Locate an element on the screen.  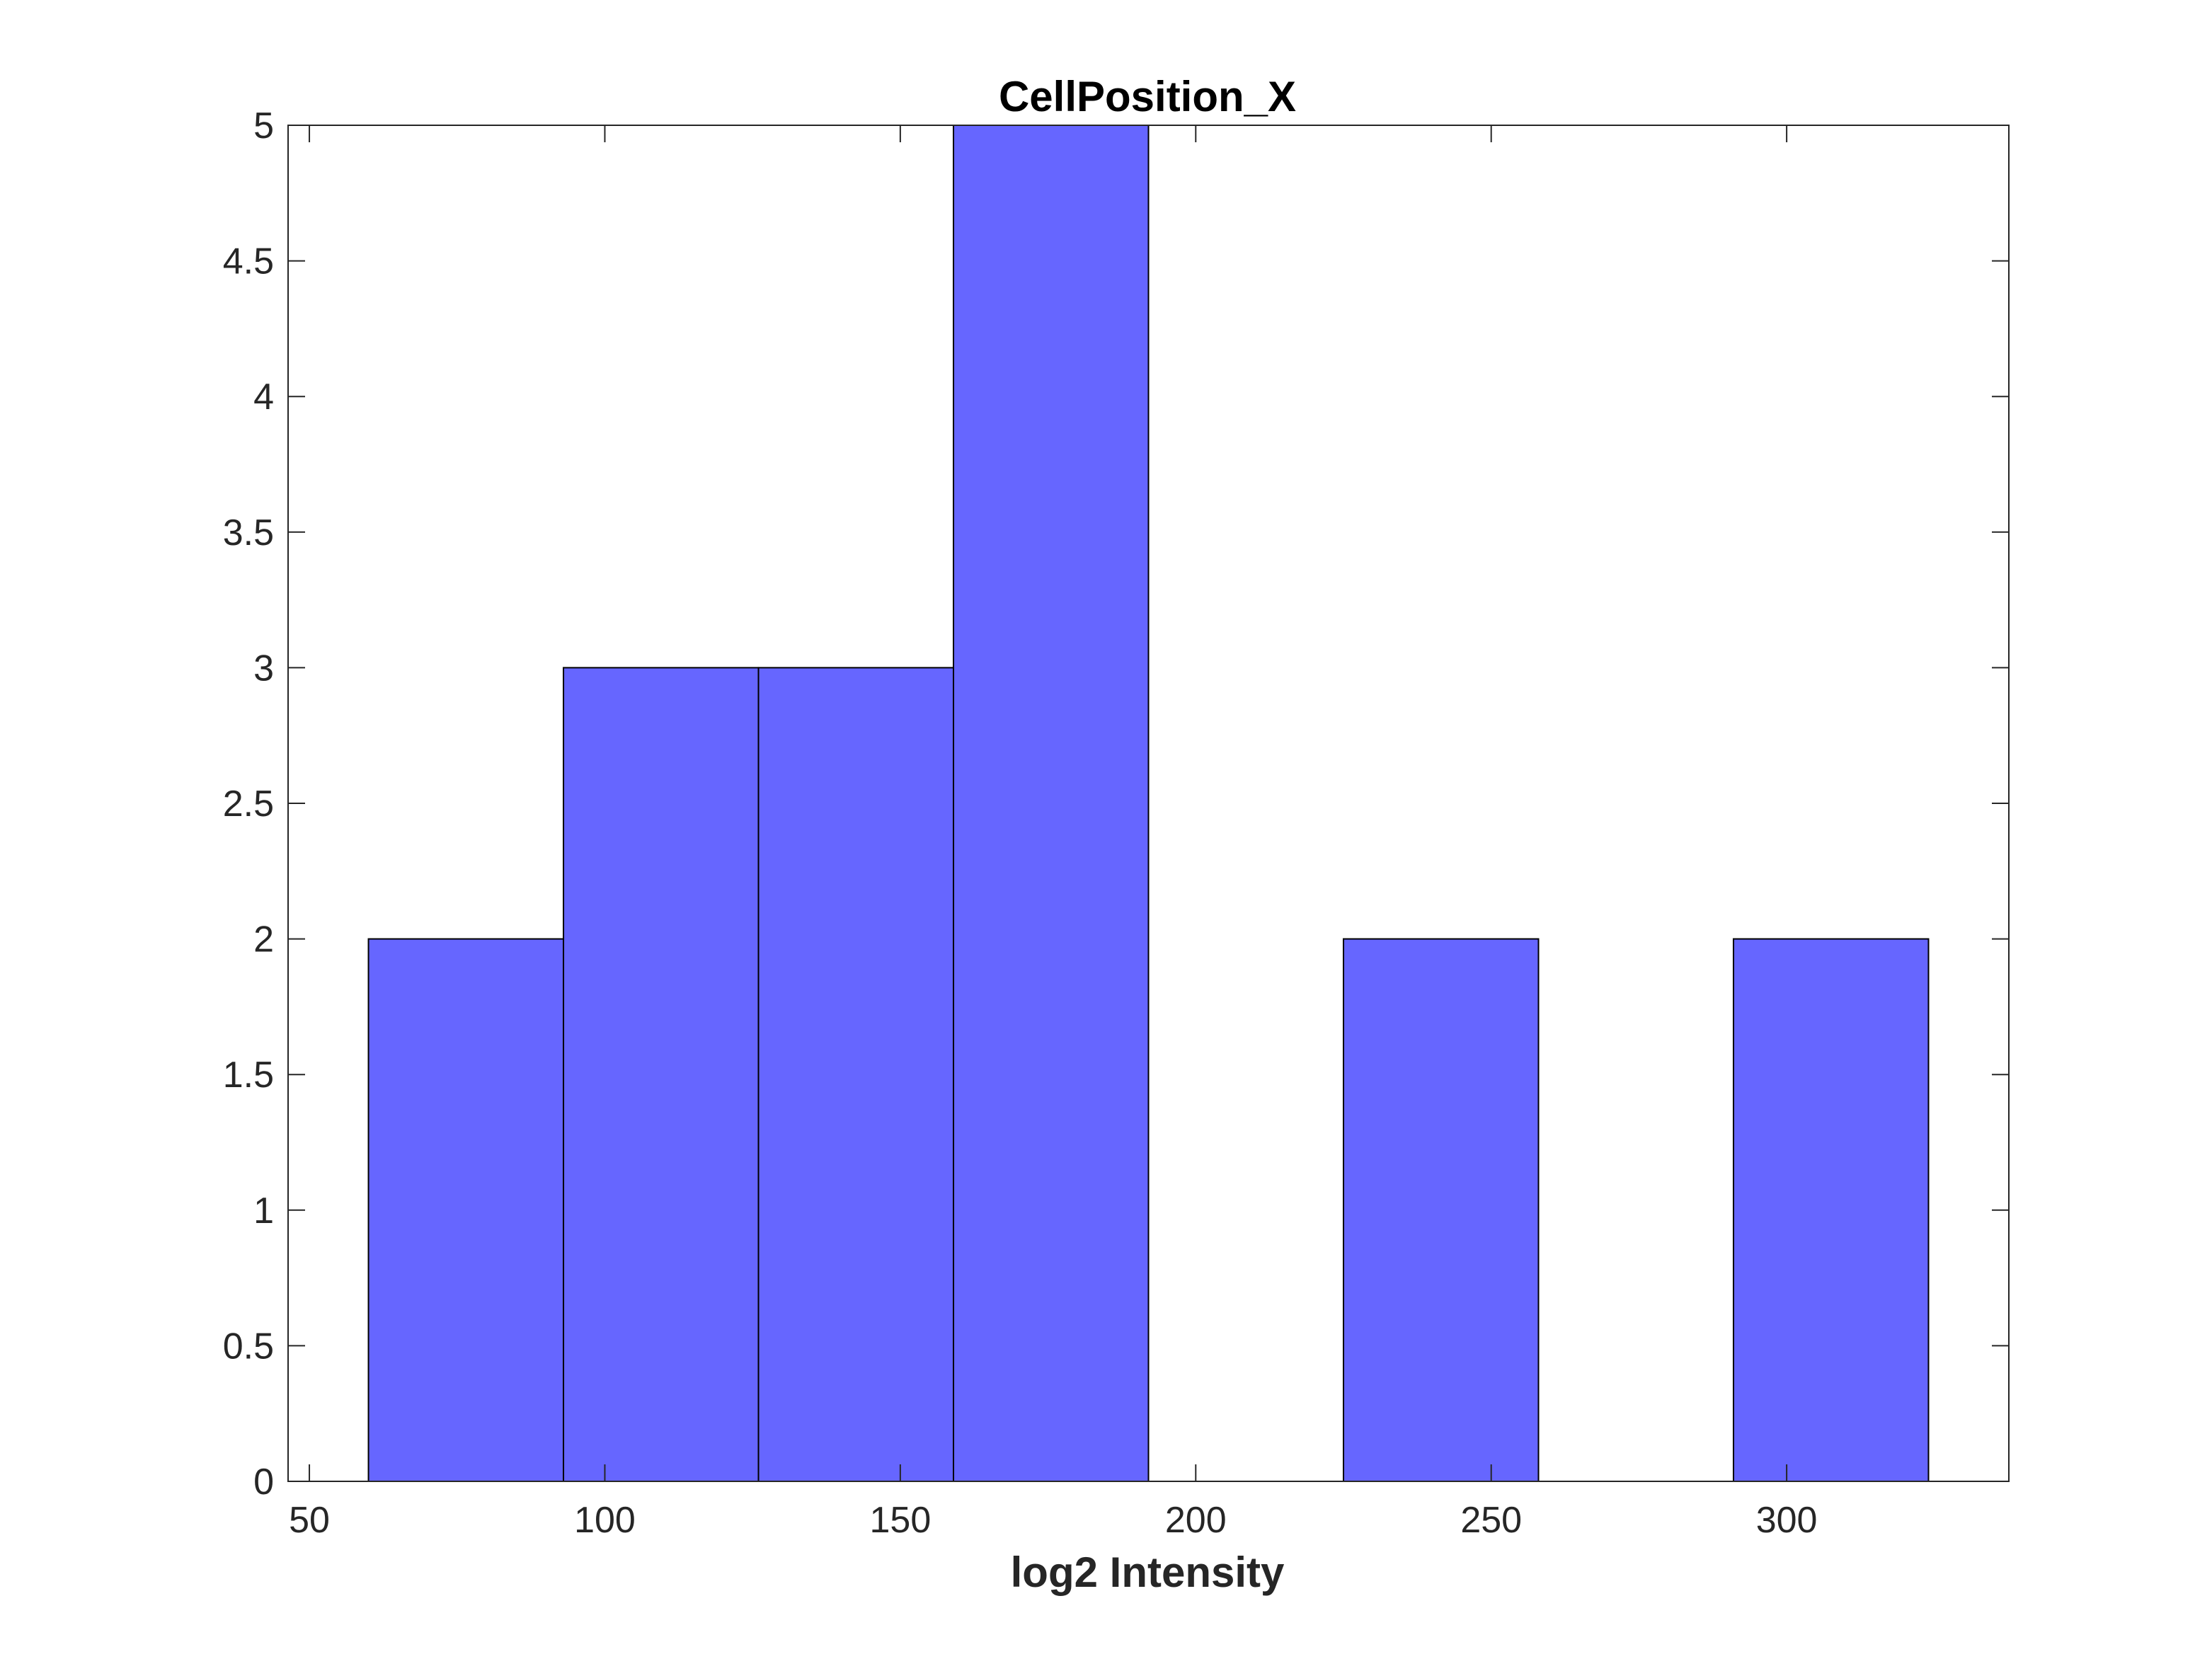
y-tick-label: 4.5 is located at coordinates (248, 261).